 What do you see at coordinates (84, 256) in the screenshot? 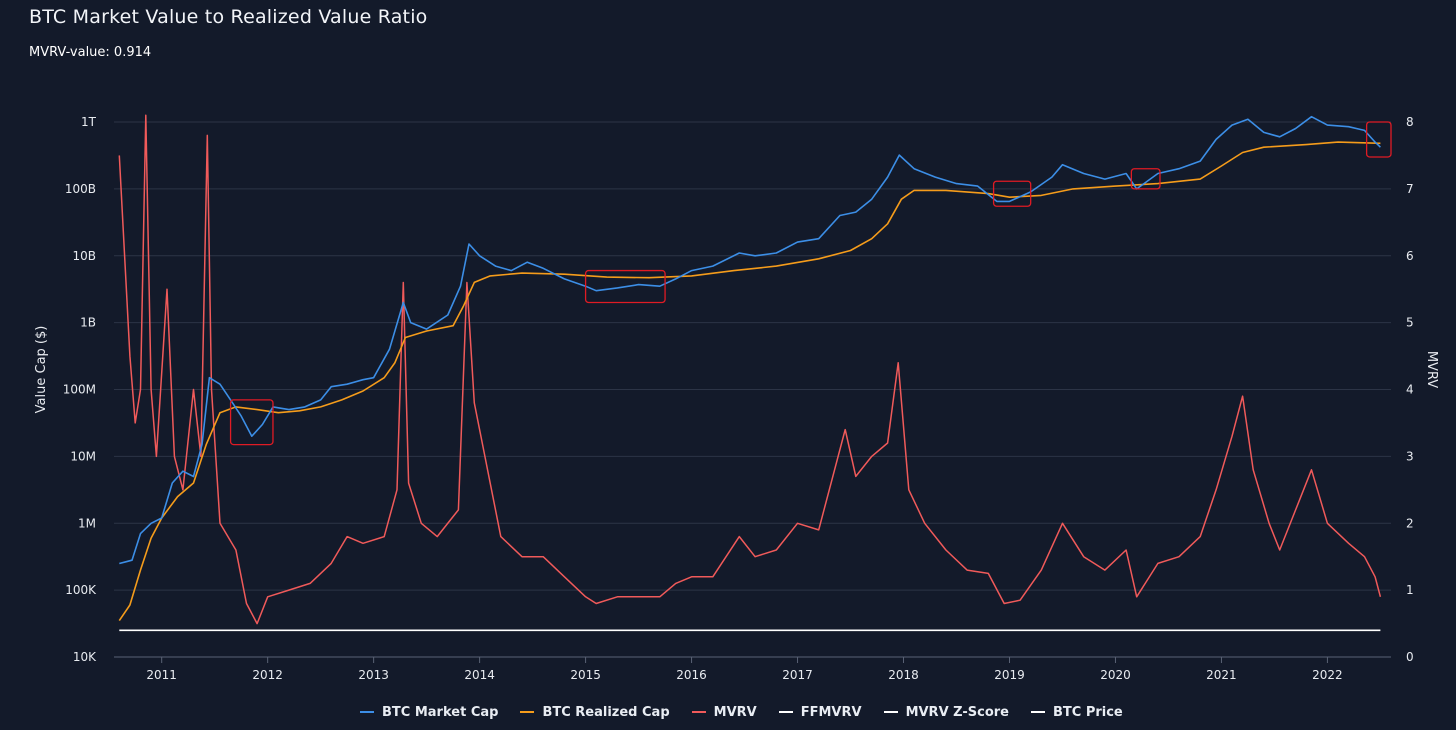
I see `y-left-tick-label: 10B` at bounding box center [84, 256].